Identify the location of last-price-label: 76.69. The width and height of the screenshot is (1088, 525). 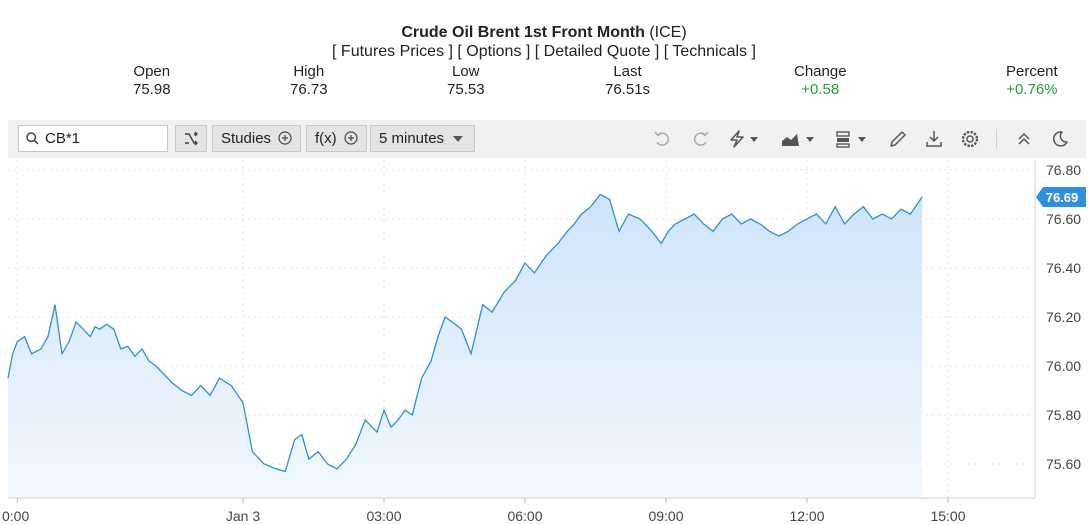
(1062, 197).